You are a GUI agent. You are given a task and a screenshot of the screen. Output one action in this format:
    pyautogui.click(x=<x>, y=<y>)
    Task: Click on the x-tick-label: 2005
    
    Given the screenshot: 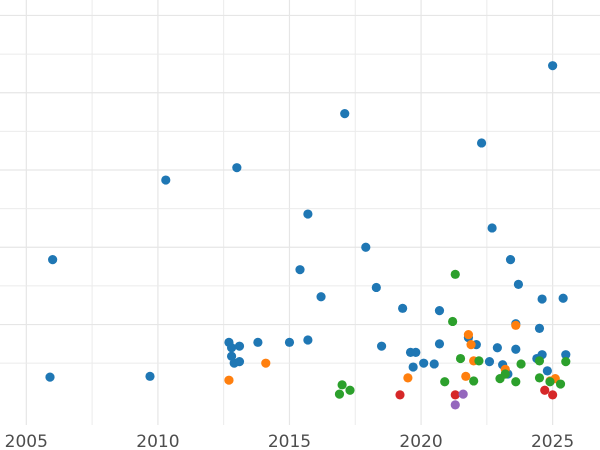 What is the action you would take?
    pyautogui.click(x=26, y=441)
    